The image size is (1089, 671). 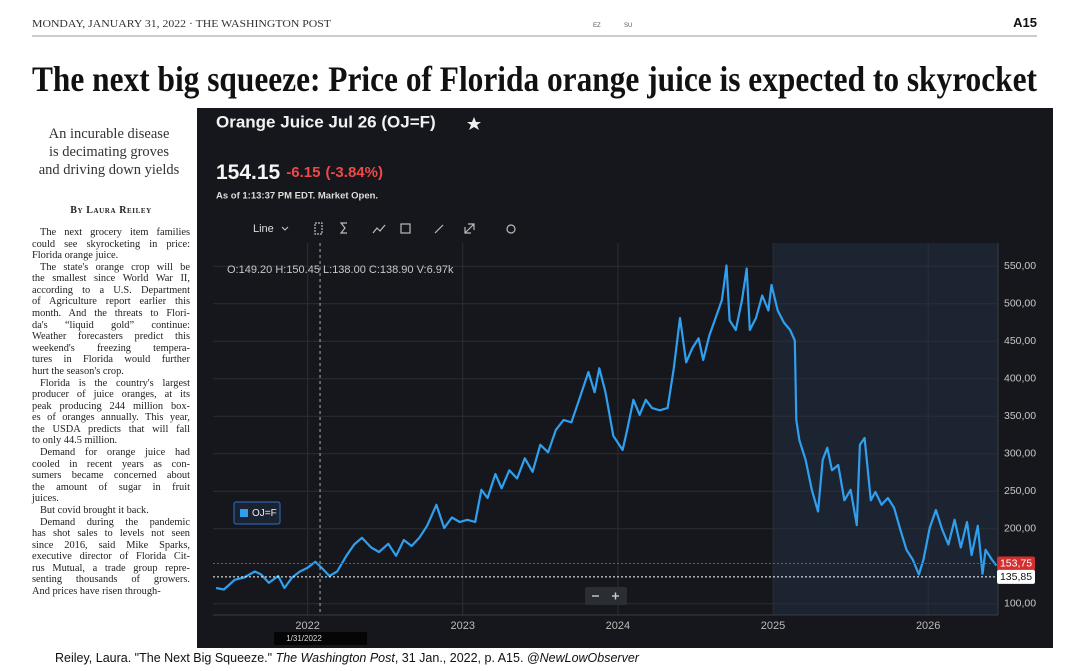 What do you see at coordinates (354, 172) in the screenshot?
I see `price-change-pct: (-3.84%)` at bounding box center [354, 172].